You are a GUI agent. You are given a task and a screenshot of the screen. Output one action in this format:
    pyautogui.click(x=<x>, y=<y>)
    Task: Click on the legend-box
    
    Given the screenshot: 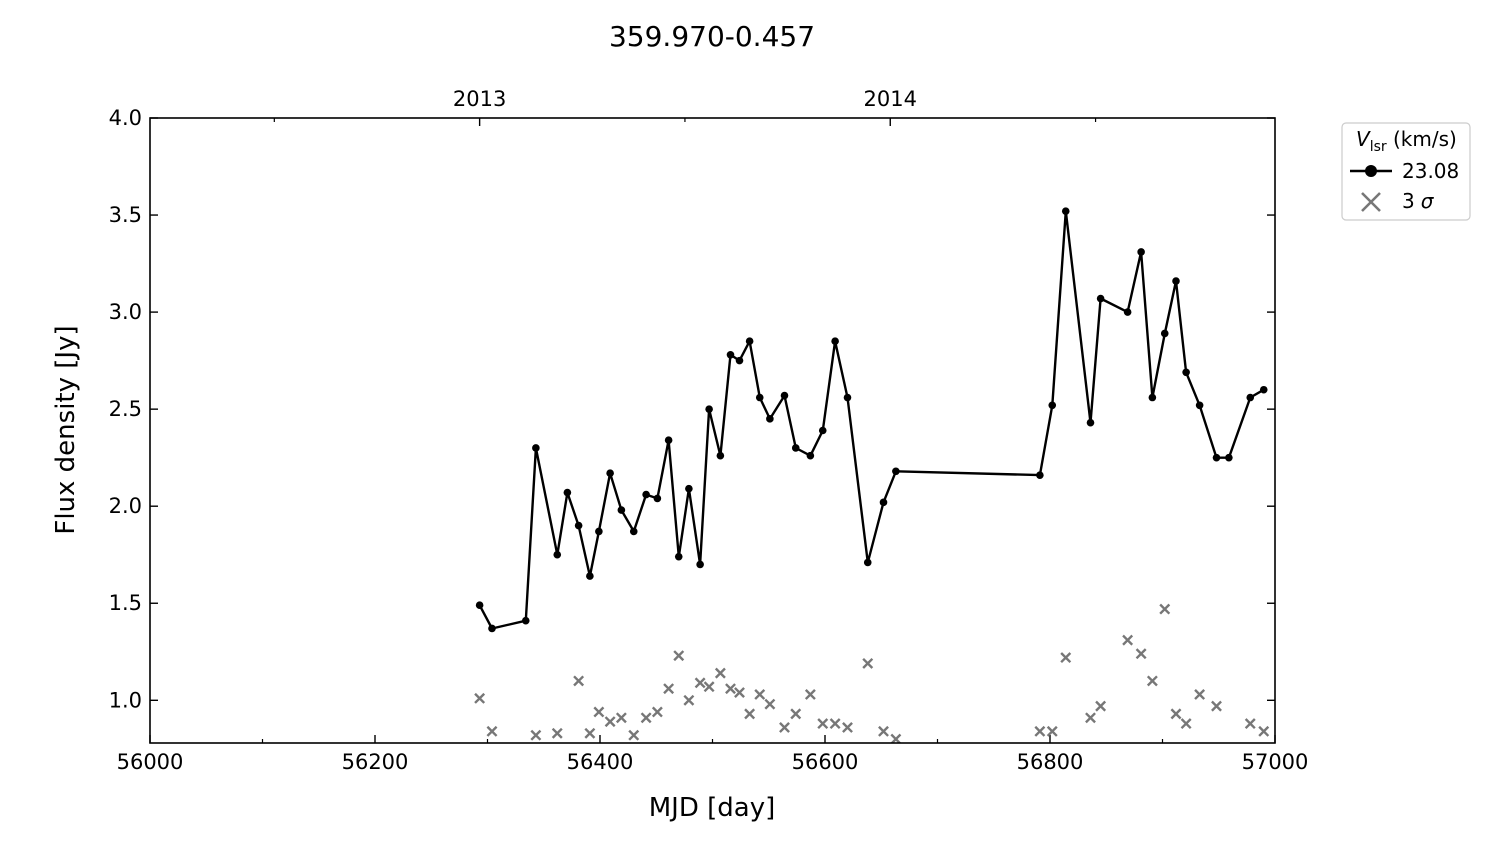 What is the action you would take?
    pyautogui.click(x=1406, y=171)
    